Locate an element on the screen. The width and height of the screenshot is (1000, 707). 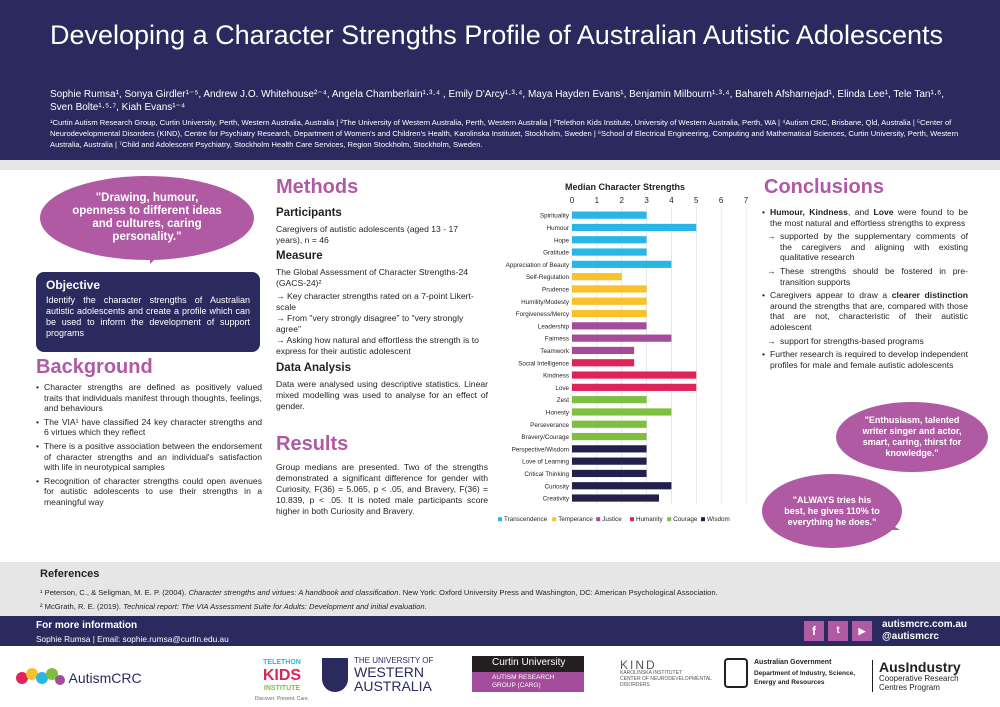
category-label: Perseverance is located at coordinates (549, 425).